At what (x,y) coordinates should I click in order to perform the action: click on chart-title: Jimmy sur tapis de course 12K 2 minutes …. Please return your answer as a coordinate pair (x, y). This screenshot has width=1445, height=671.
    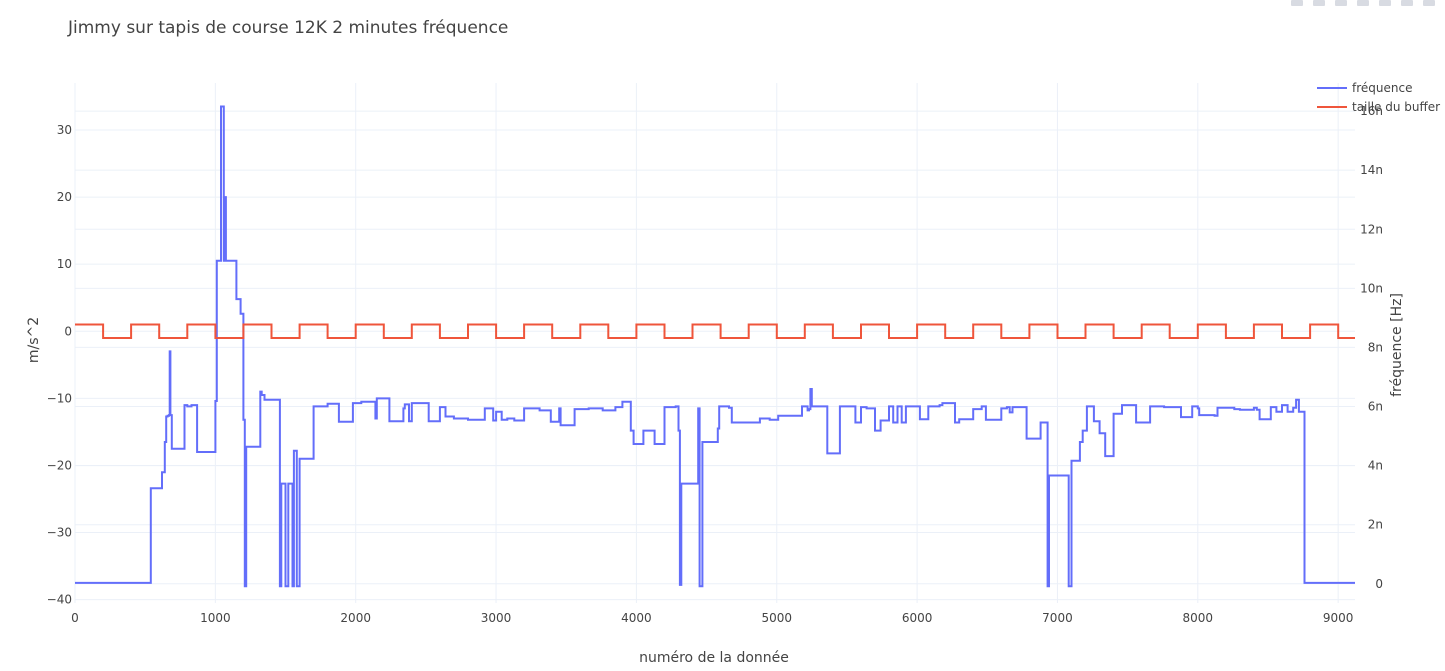
    Looking at the image, I should click on (287, 28).